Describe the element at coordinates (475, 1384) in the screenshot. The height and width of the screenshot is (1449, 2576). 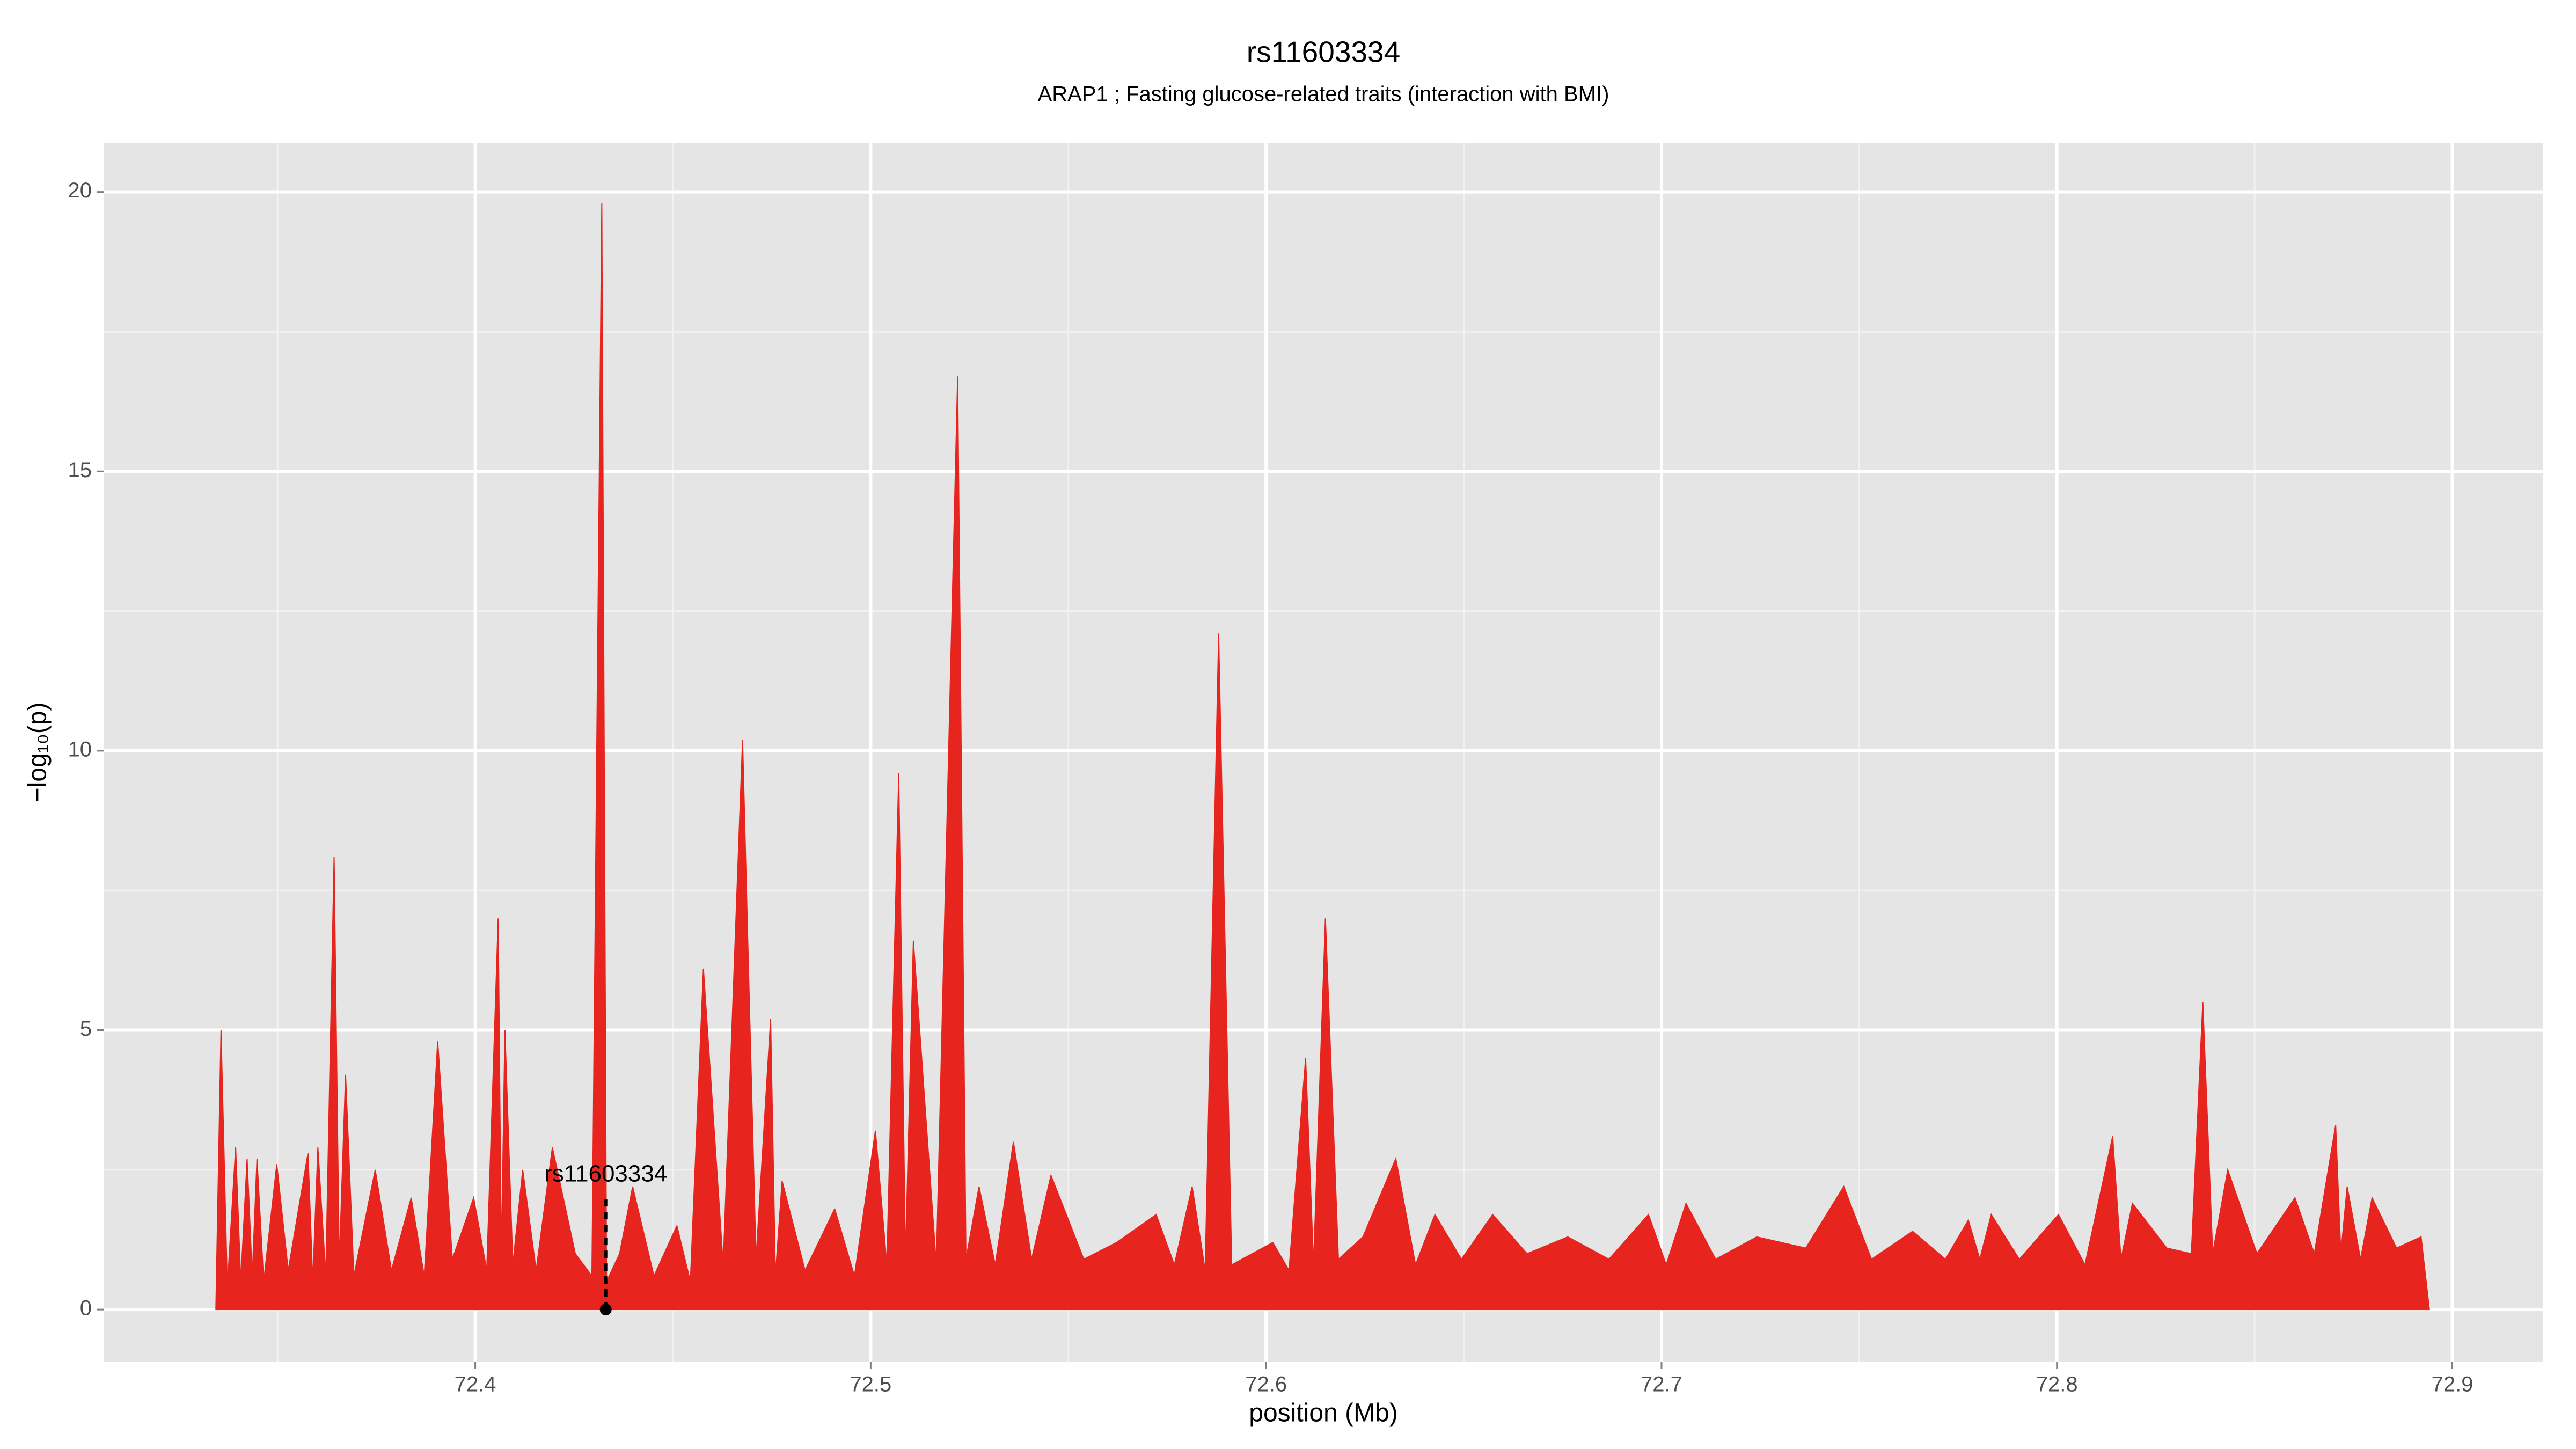
I see `x-tick-label: 72.4` at that location.